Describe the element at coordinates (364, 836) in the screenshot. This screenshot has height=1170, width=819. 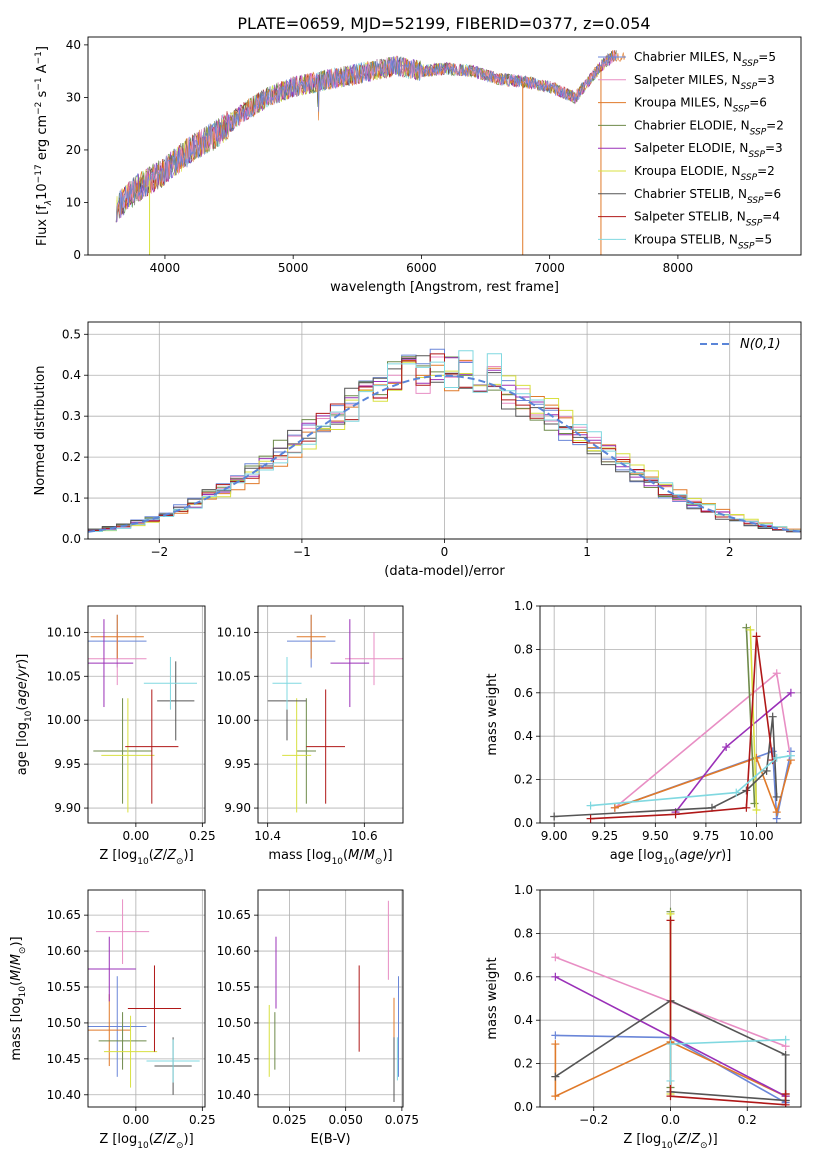
I see `x-tick-label: 10.6` at that location.